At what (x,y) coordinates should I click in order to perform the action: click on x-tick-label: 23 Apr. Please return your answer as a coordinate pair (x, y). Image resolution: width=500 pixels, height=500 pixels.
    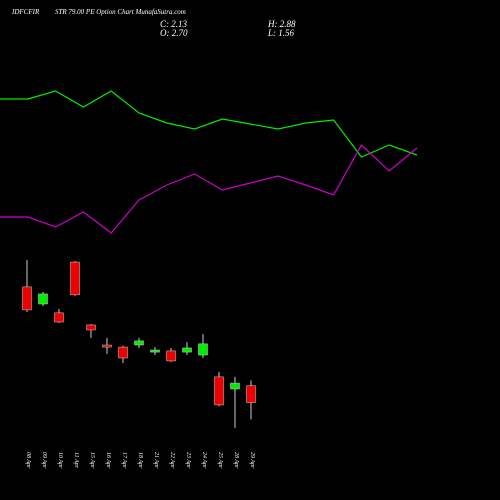
    Looking at the image, I should click on (188, 460).